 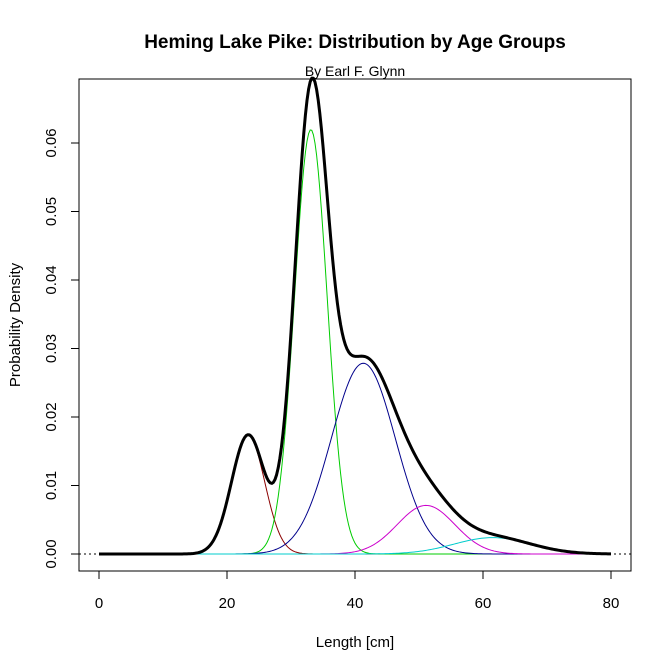 What do you see at coordinates (355, 603) in the screenshot?
I see `x-tick-label: 40` at bounding box center [355, 603].